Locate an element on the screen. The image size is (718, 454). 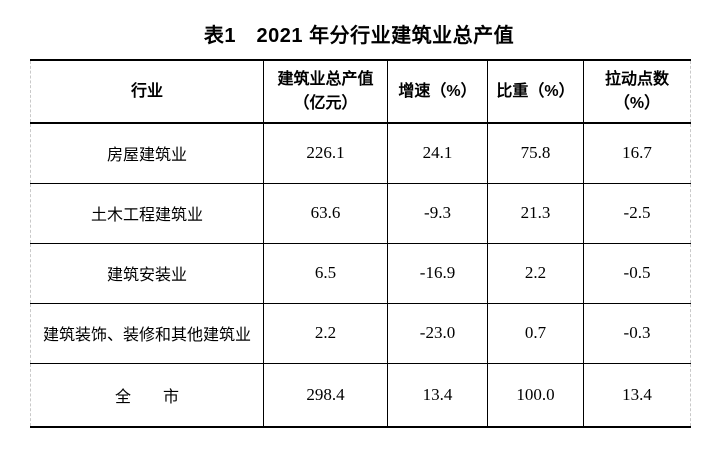
cell-industry: 土木工程建筑业 is located at coordinates (147, 213).